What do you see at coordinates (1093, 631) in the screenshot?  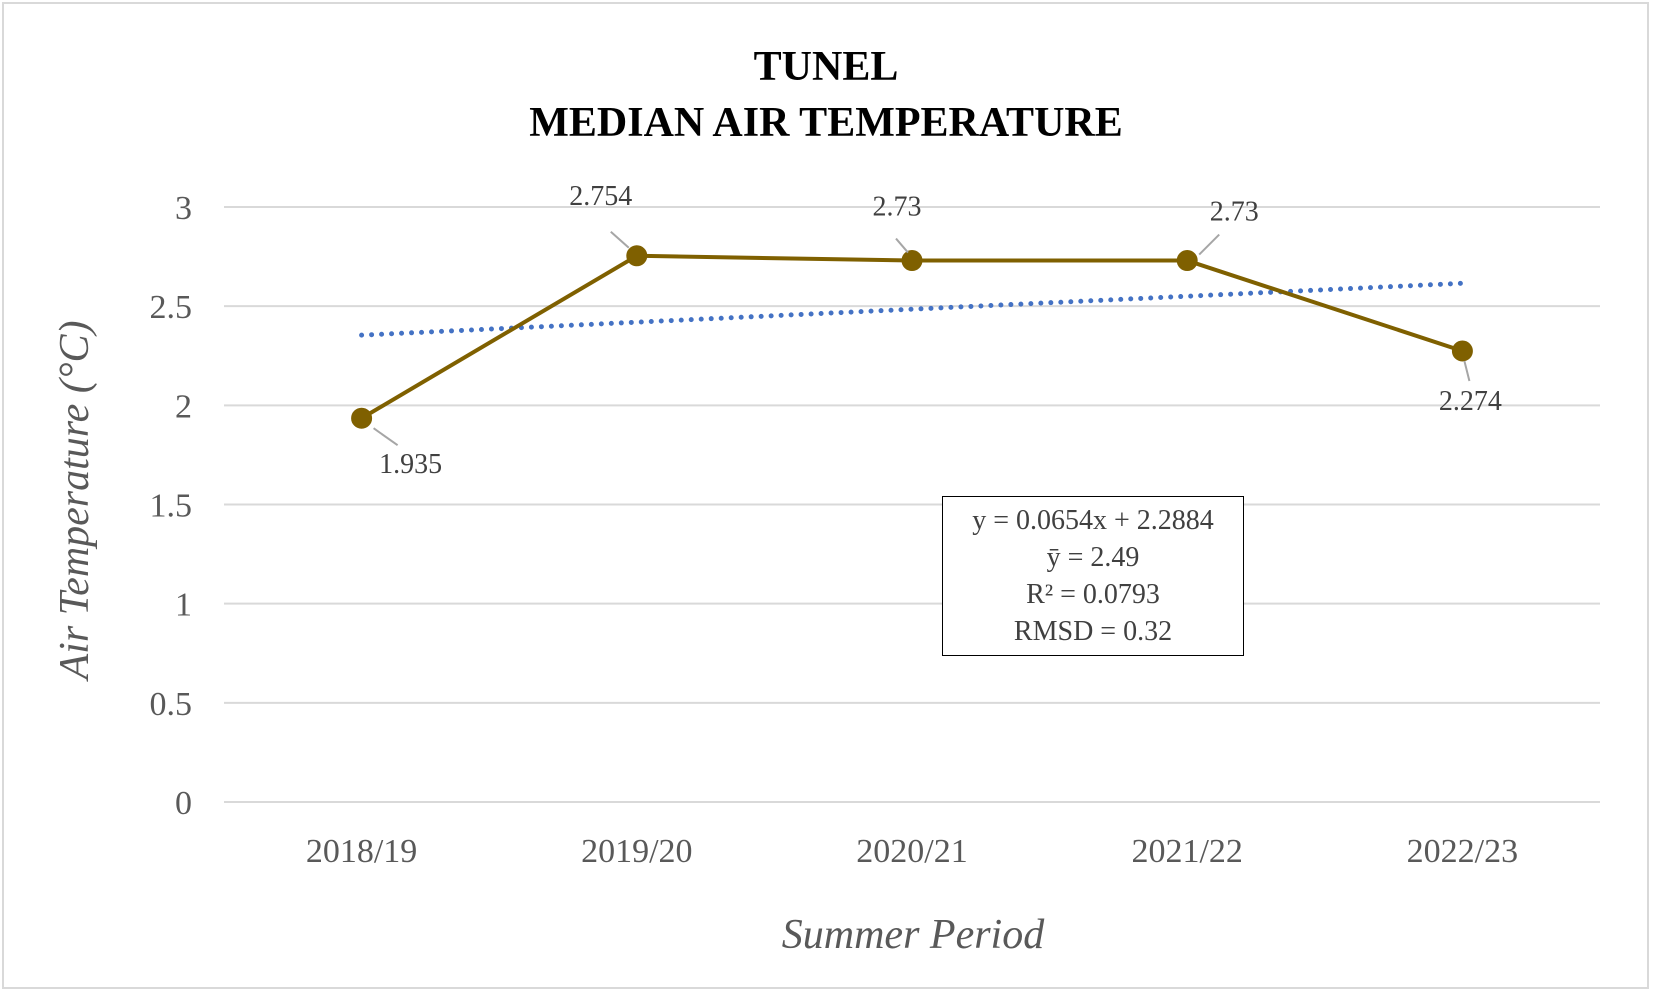 I see `rmsd-text: RMSD = 0.32` at bounding box center [1093, 631].